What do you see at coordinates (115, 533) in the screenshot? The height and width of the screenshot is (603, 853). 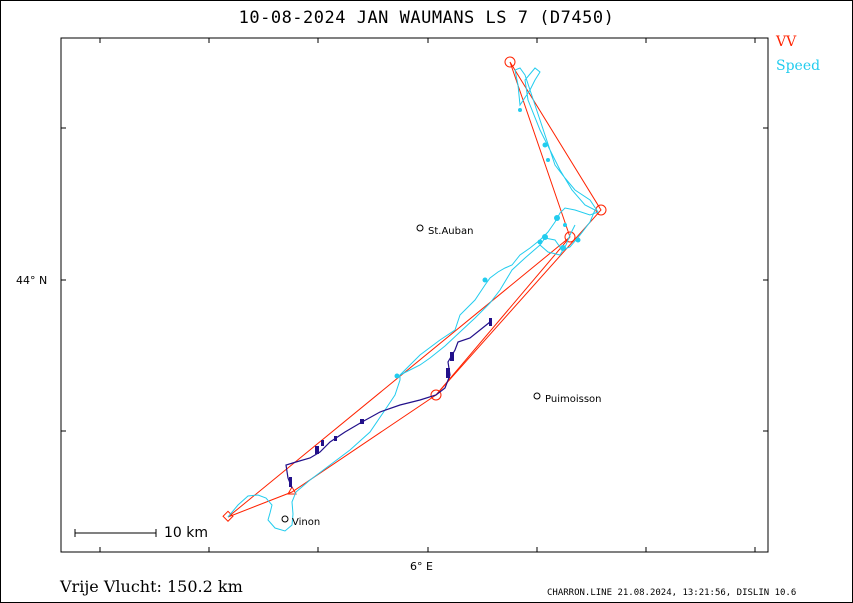 I see `scale-bar` at bounding box center [115, 533].